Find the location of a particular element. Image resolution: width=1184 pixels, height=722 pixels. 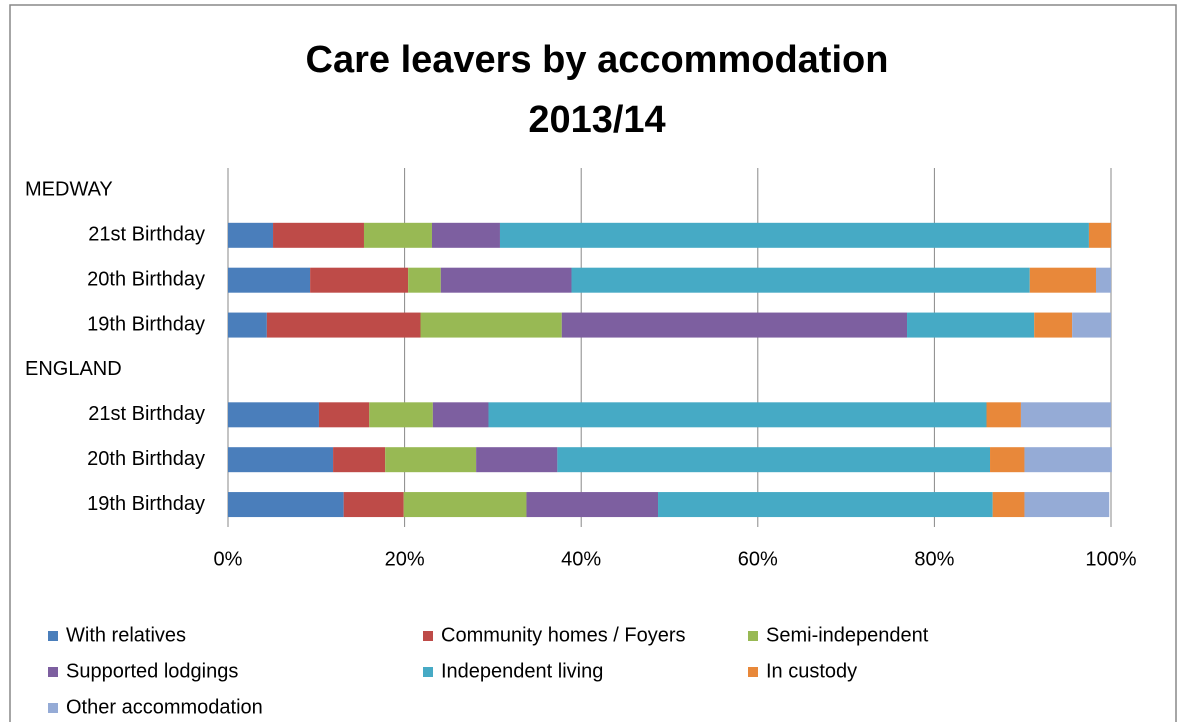

y-tick-label: MEDWAY is located at coordinates (69, 190).